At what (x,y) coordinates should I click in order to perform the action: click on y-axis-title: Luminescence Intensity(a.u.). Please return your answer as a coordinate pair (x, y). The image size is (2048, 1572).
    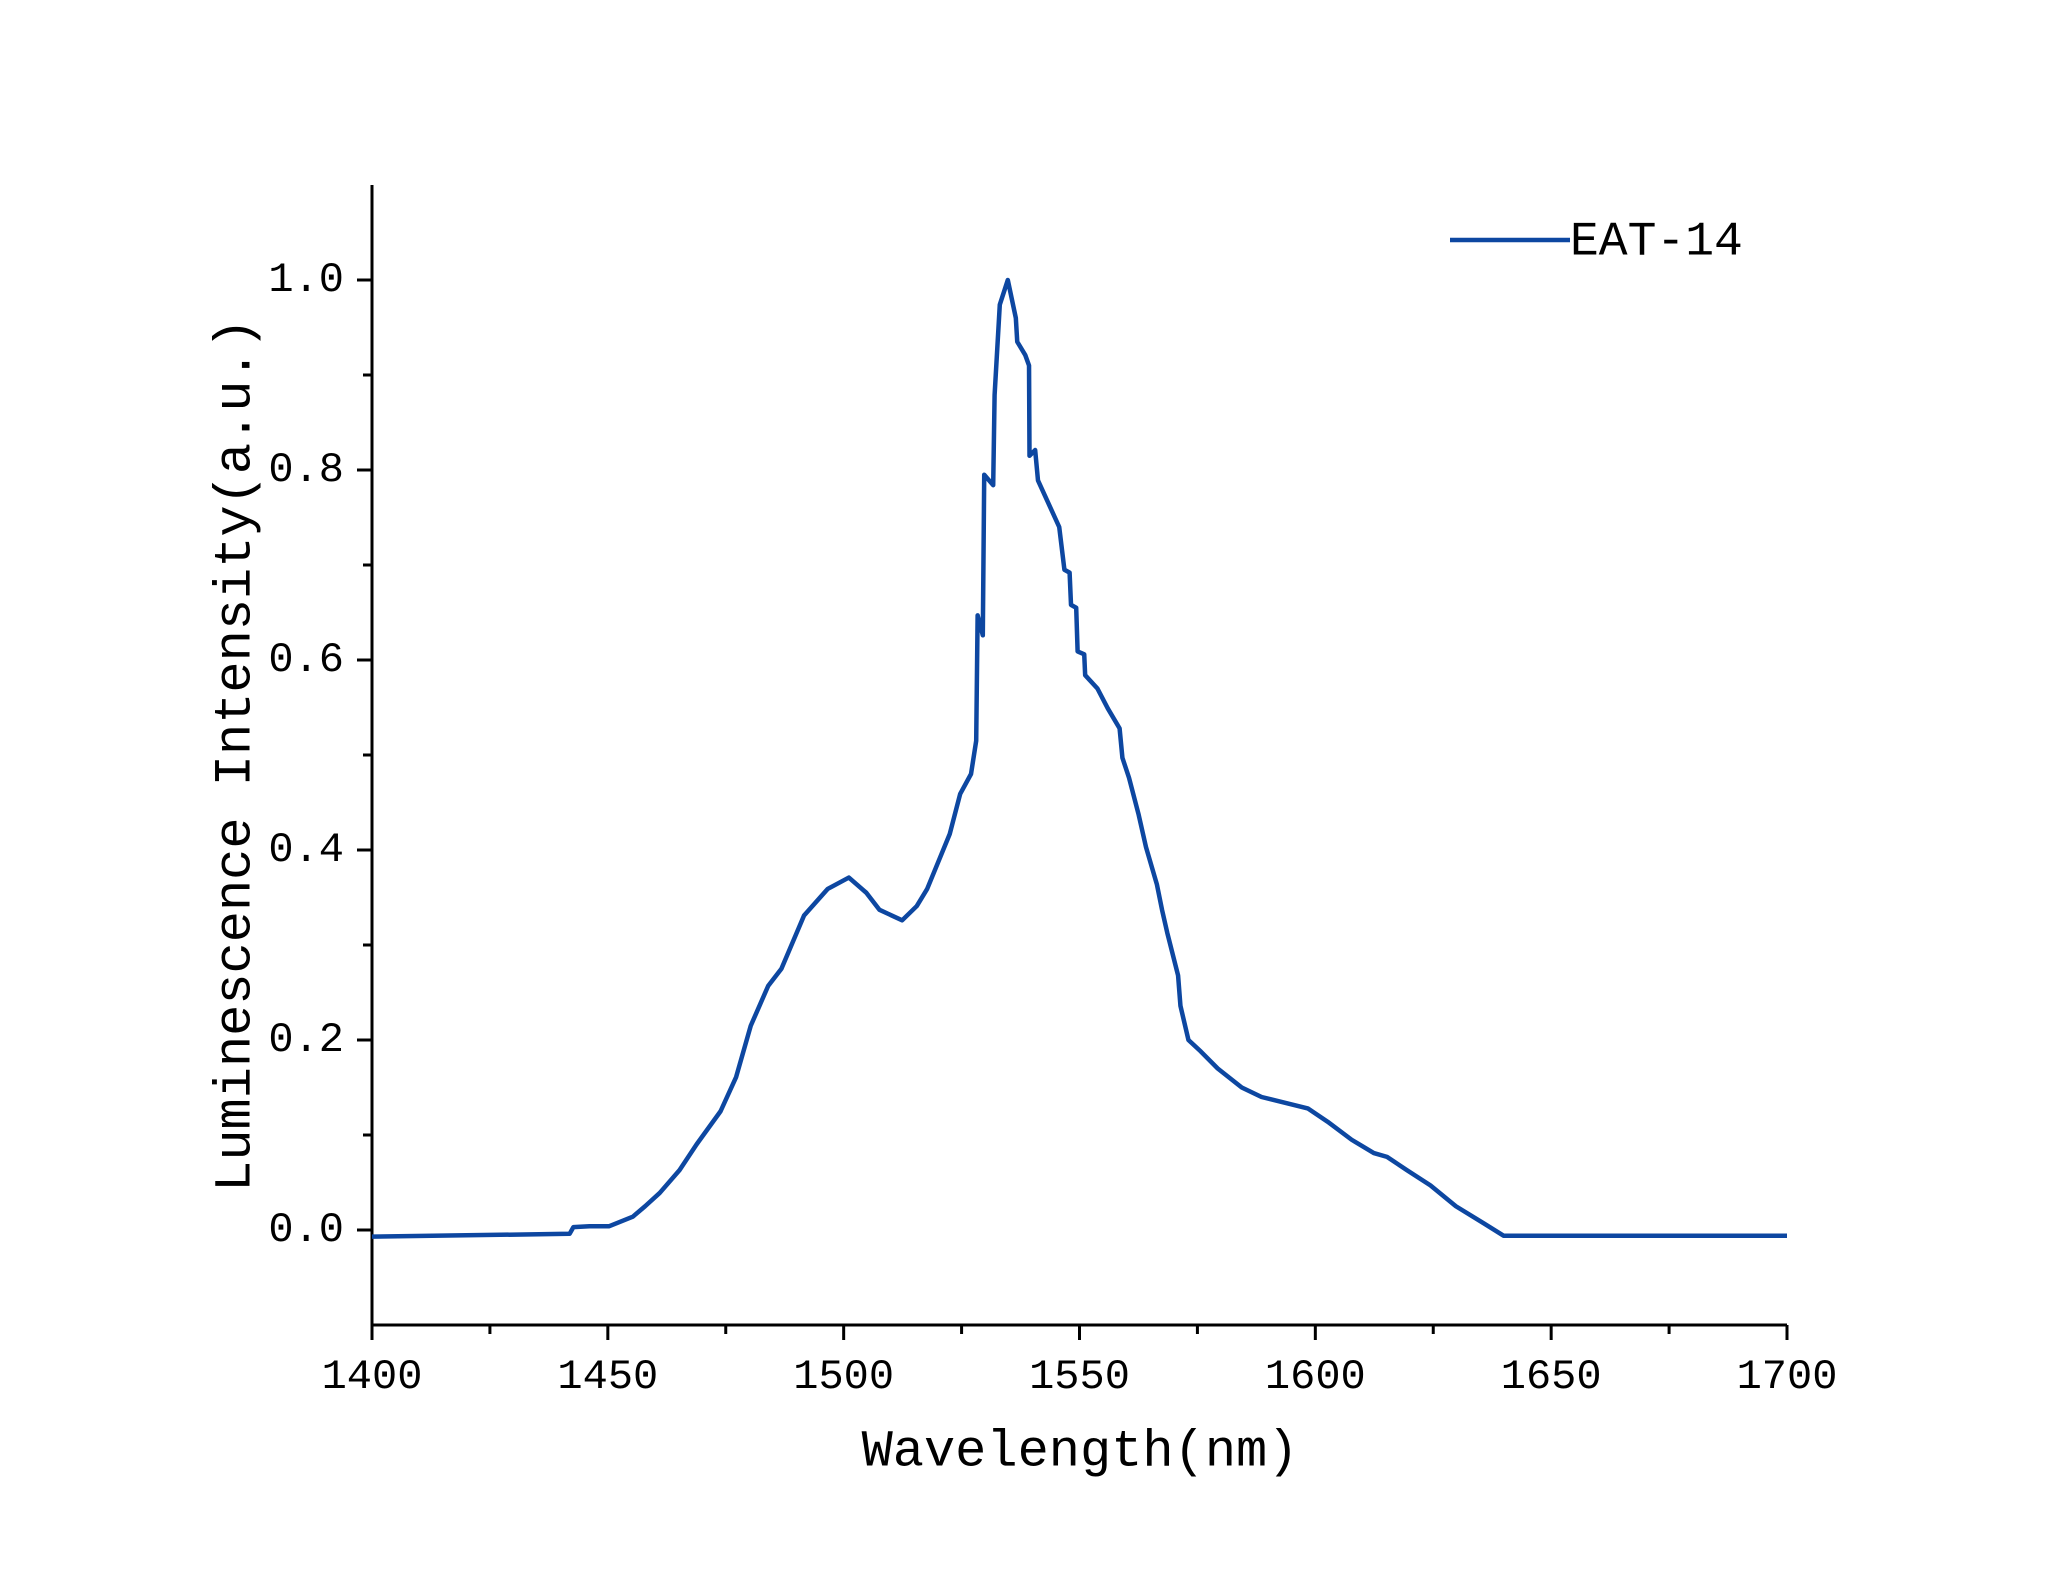
    Looking at the image, I should click on (236, 755).